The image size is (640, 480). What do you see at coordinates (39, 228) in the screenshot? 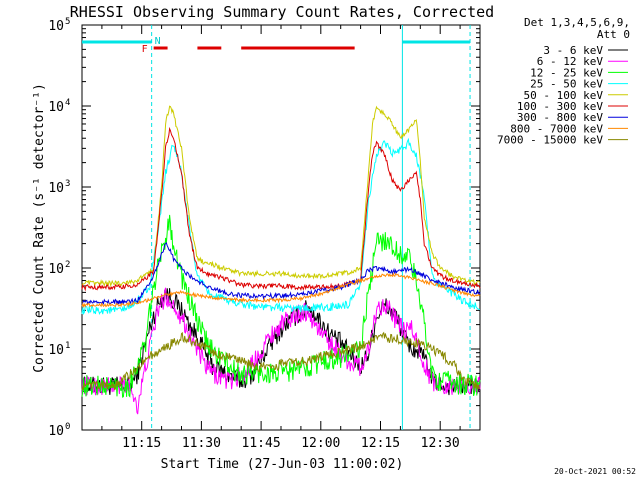
I see `y-axis-label: Corrected Count Rate (s⁻¹ detector⁻¹)` at bounding box center [39, 228].